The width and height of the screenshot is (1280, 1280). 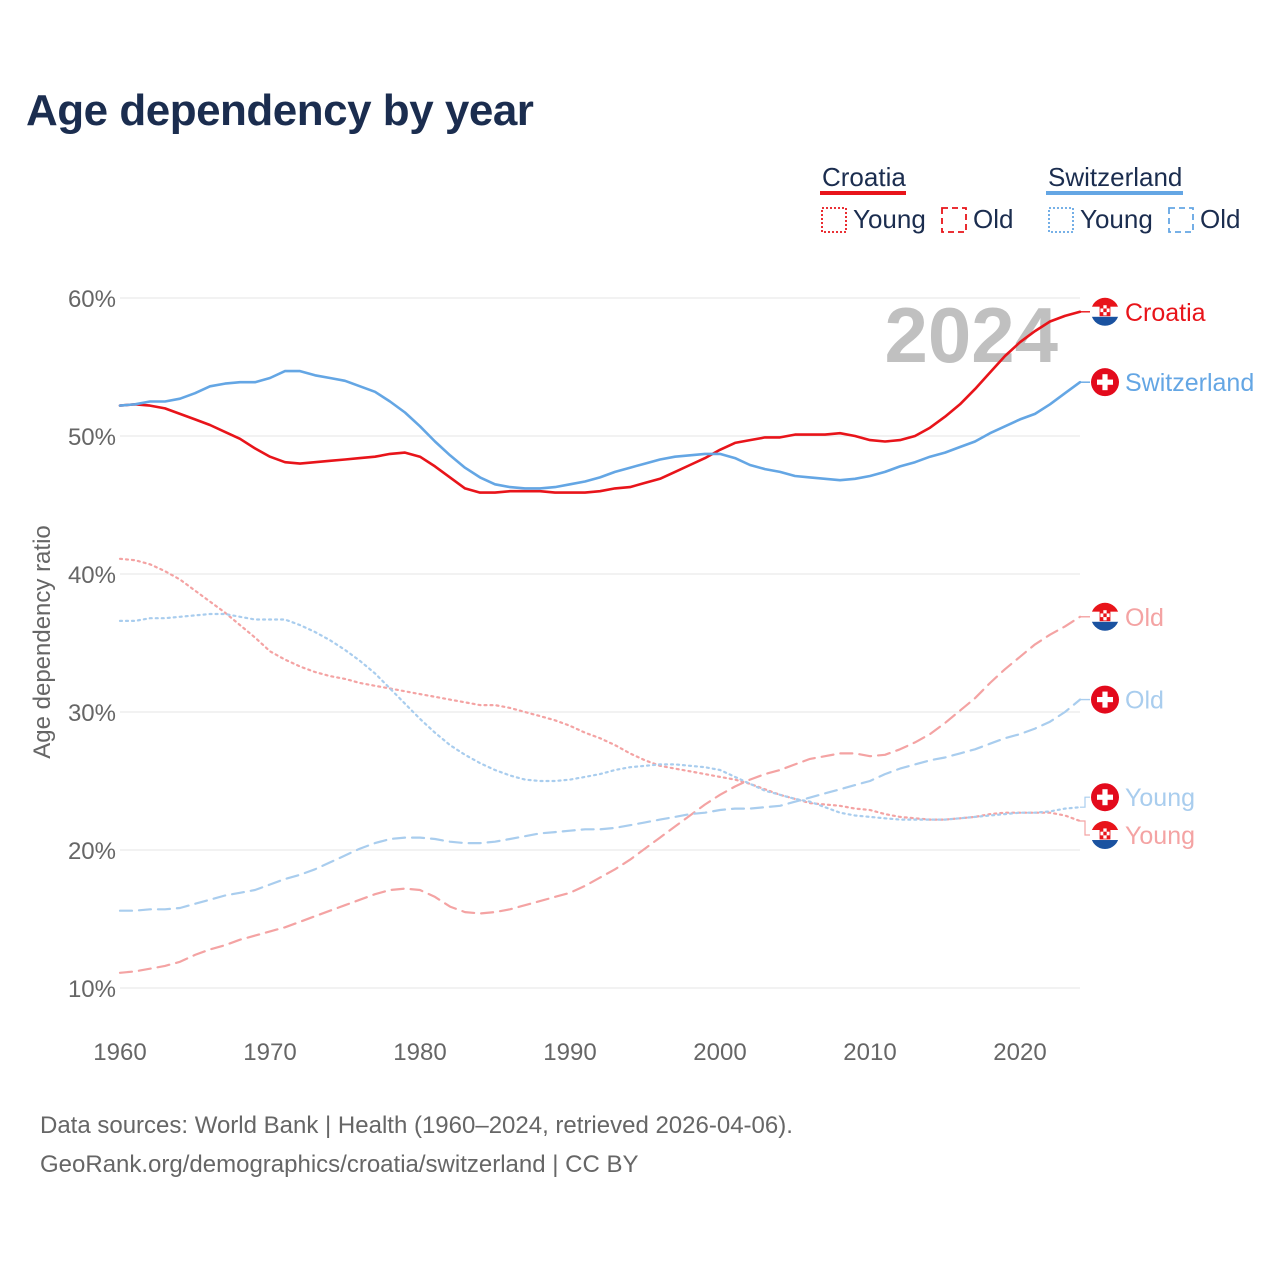 I want to click on legend-croatia-young-label: Young, so click(x=889, y=219).